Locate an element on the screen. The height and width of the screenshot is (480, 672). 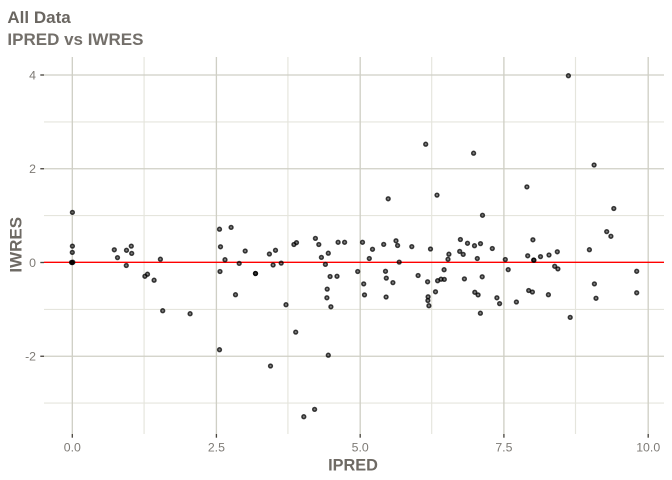
svg-text: IWRES is located at coordinates (15, 245).